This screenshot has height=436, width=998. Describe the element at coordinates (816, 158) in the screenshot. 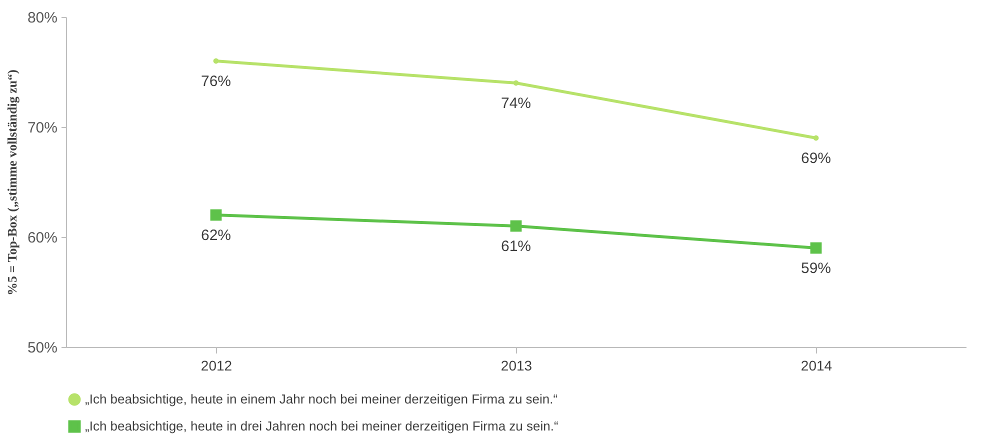

I see `data-label: 69%` at that location.